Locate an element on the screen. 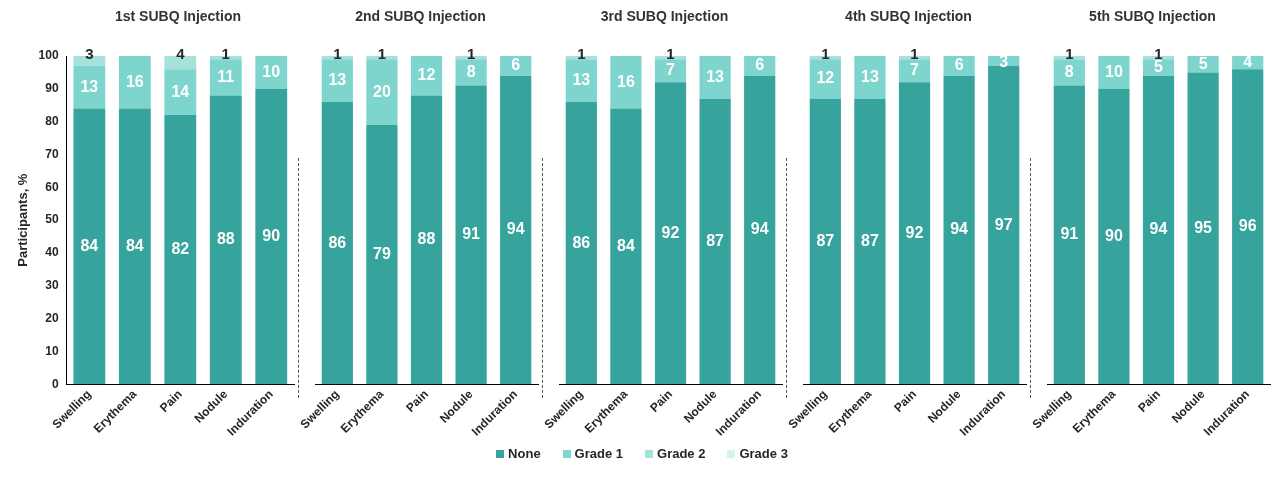 The width and height of the screenshot is (1276, 478). data-label: 96 is located at coordinates (1247, 226).